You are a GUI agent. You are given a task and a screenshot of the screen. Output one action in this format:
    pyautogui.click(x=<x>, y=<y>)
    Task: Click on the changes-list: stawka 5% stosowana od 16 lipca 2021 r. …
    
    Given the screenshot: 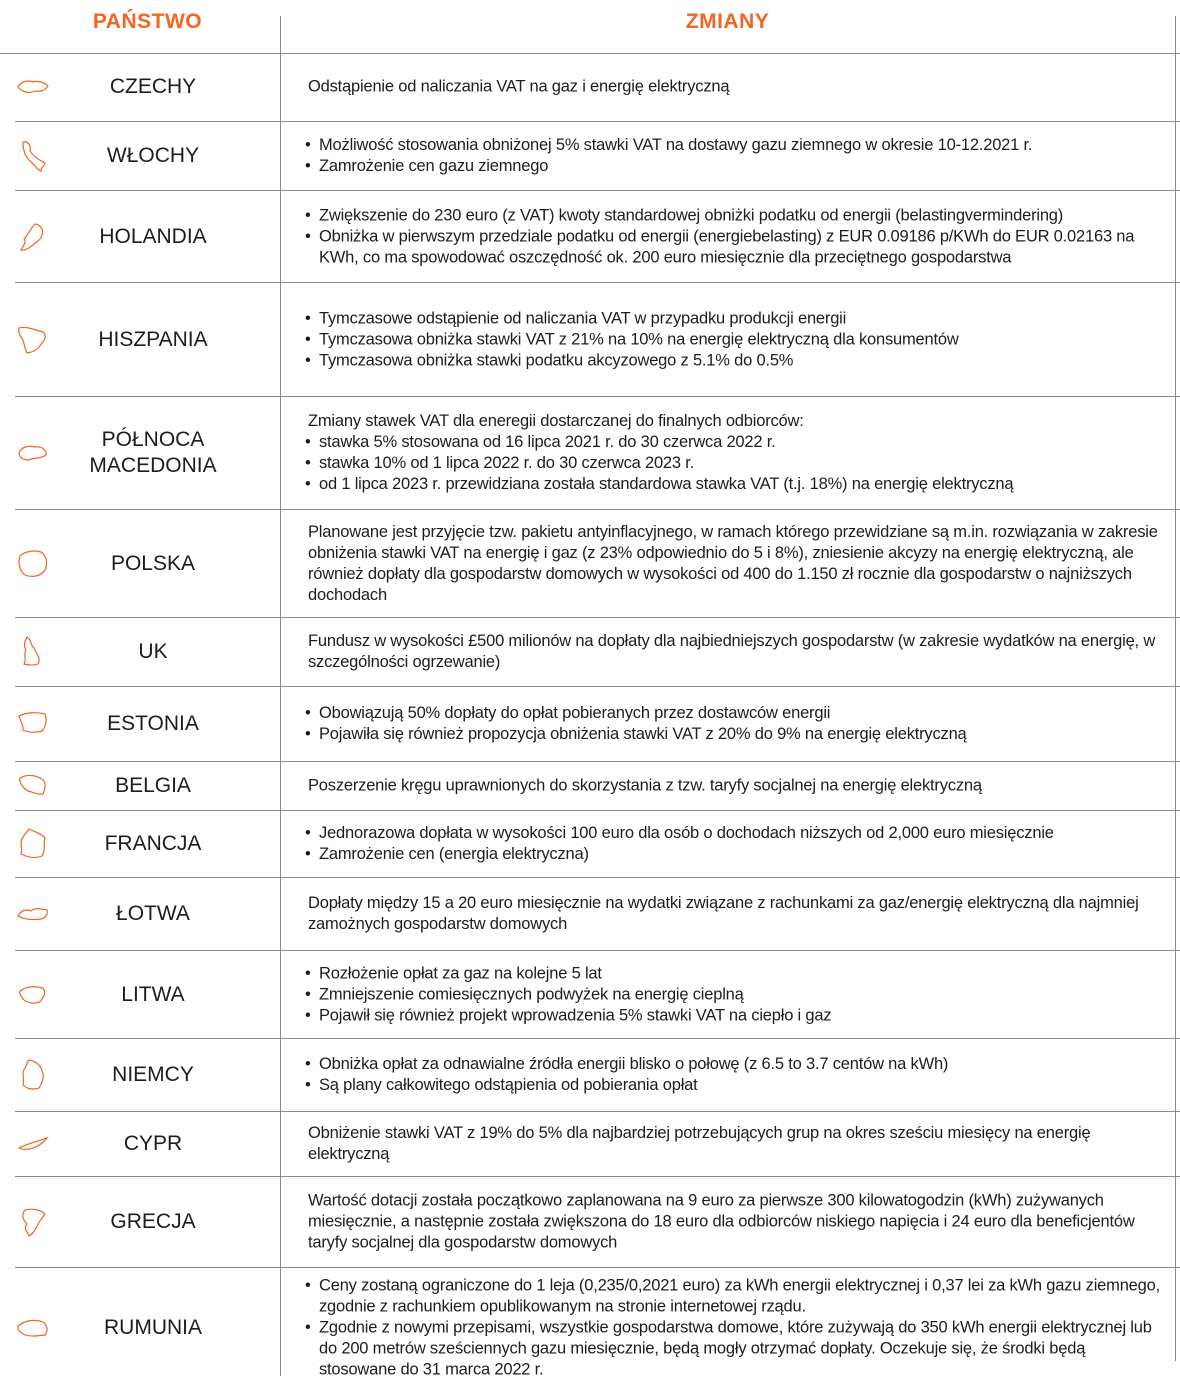 What is the action you would take?
    pyautogui.click(x=734, y=463)
    